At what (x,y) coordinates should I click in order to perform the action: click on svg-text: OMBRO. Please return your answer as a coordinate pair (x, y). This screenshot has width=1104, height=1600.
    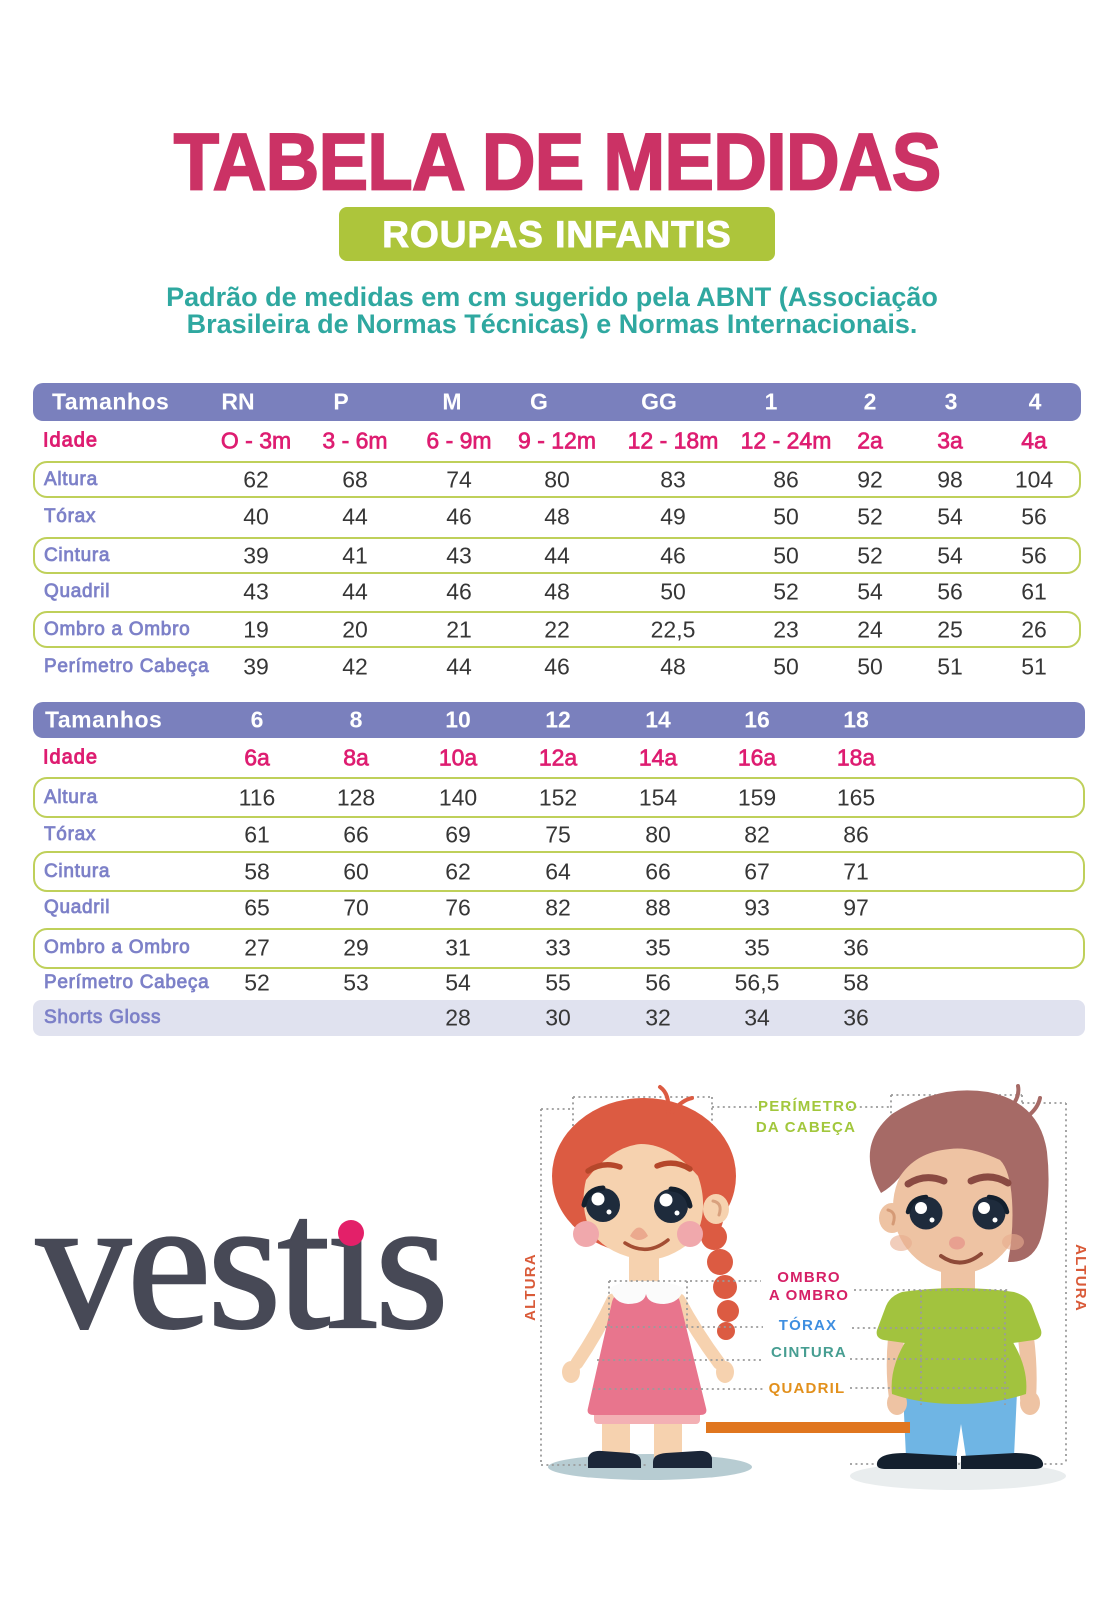
    Looking at the image, I should click on (809, 1277).